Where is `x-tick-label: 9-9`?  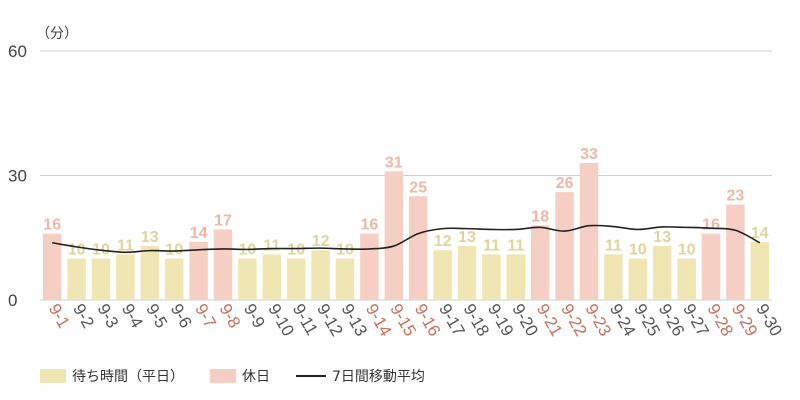 x-tick-label: 9-9 is located at coordinates (254, 316).